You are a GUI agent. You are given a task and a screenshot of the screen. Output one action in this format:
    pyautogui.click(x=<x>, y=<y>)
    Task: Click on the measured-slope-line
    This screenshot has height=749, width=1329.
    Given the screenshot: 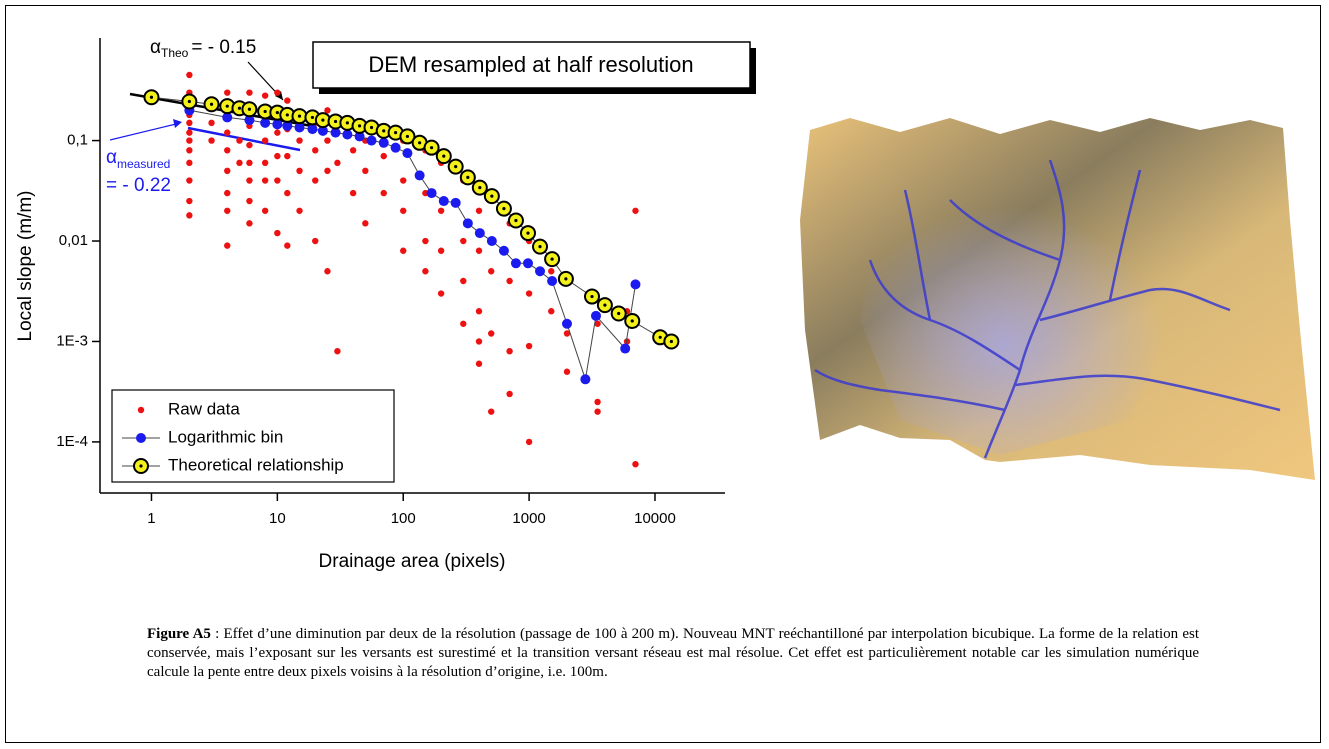 What is the action you would take?
    pyautogui.click(x=244, y=139)
    